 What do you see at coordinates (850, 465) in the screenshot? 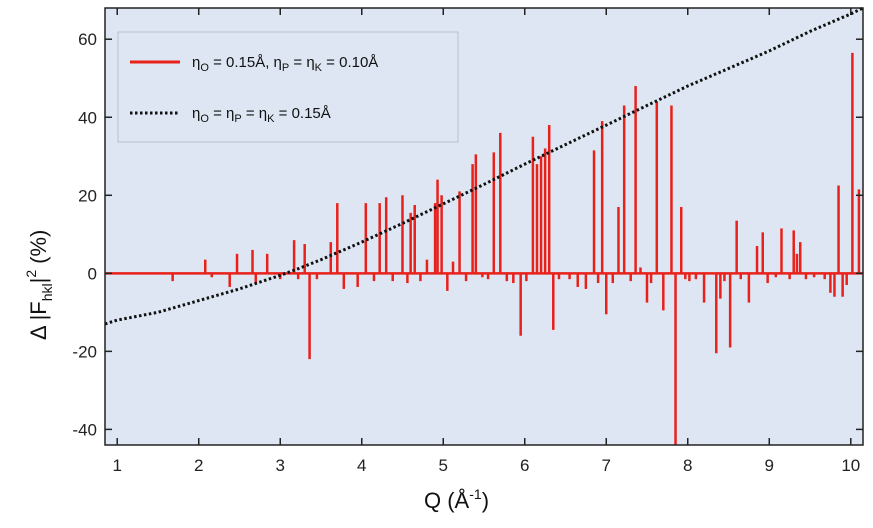
I see `x-tick-label: 10` at bounding box center [850, 465].